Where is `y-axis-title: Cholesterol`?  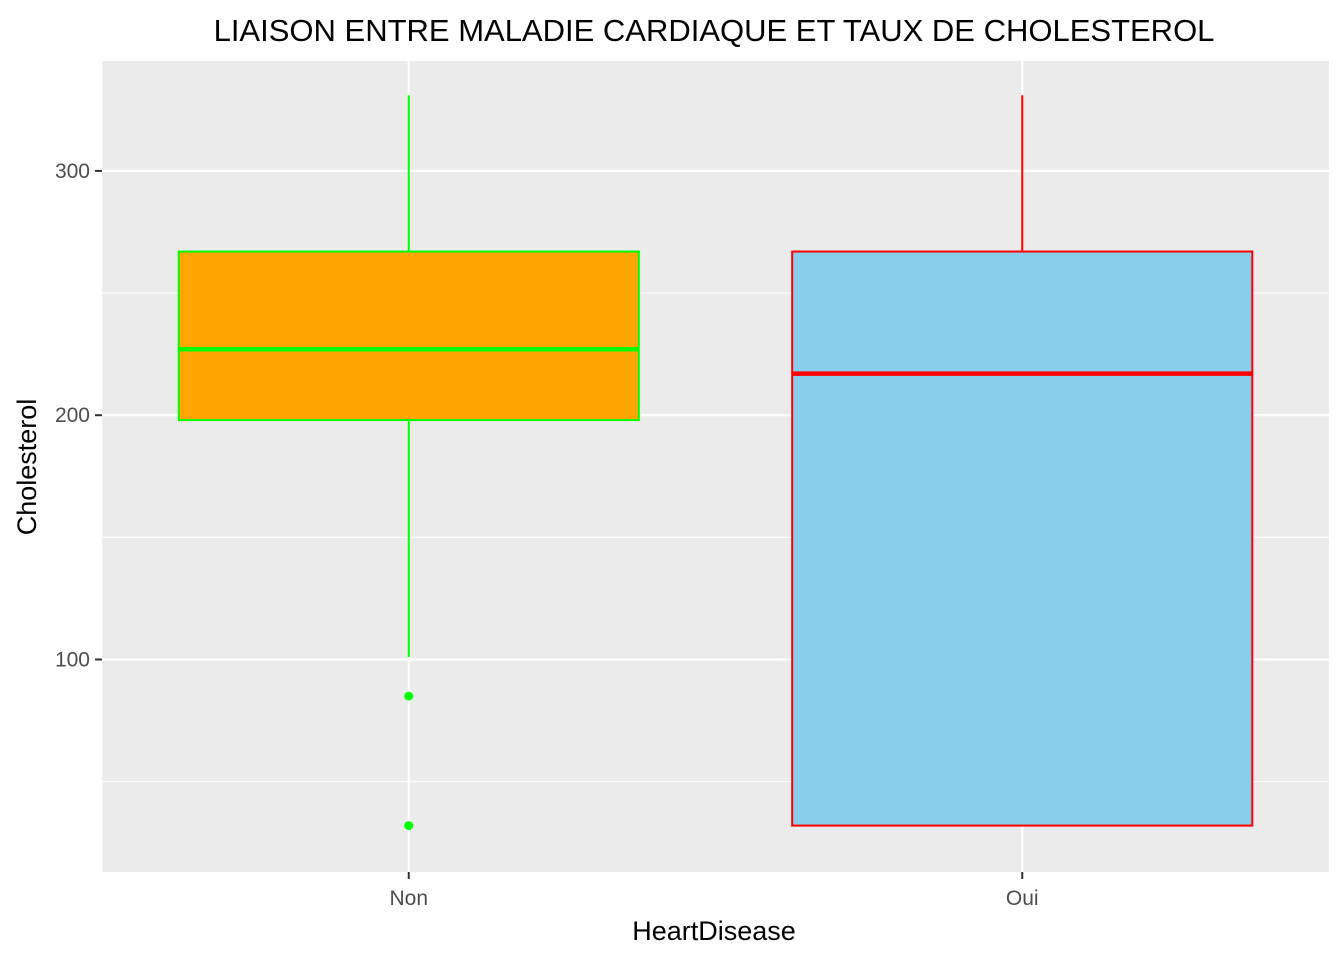
y-axis-title: Cholesterol is located at coordinates (27, 467).